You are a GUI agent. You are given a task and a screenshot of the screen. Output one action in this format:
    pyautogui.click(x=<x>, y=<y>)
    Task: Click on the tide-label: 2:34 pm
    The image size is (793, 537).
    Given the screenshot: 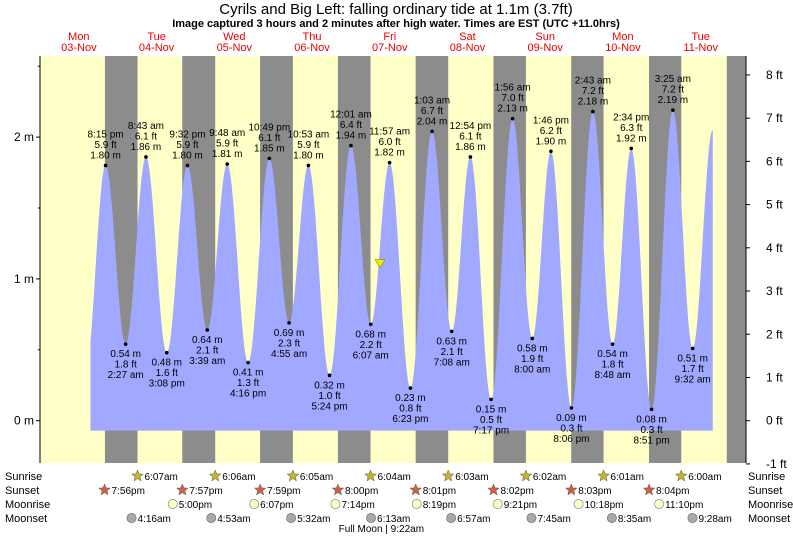 What is the action you would take?
    pyautogui.click(x=631, y=117)
    